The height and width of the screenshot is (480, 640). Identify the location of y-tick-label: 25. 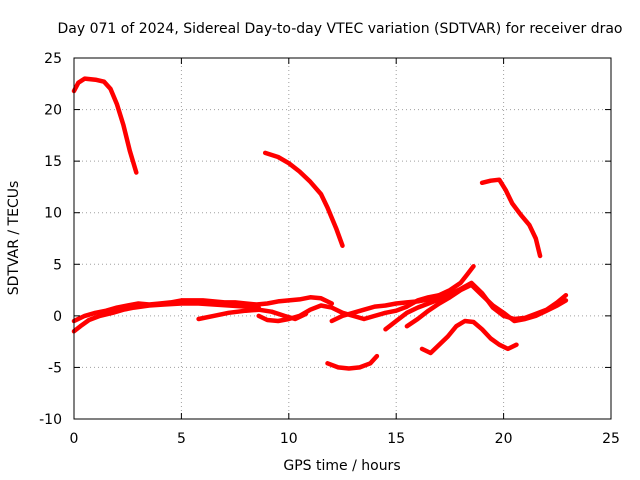
(53, 59).